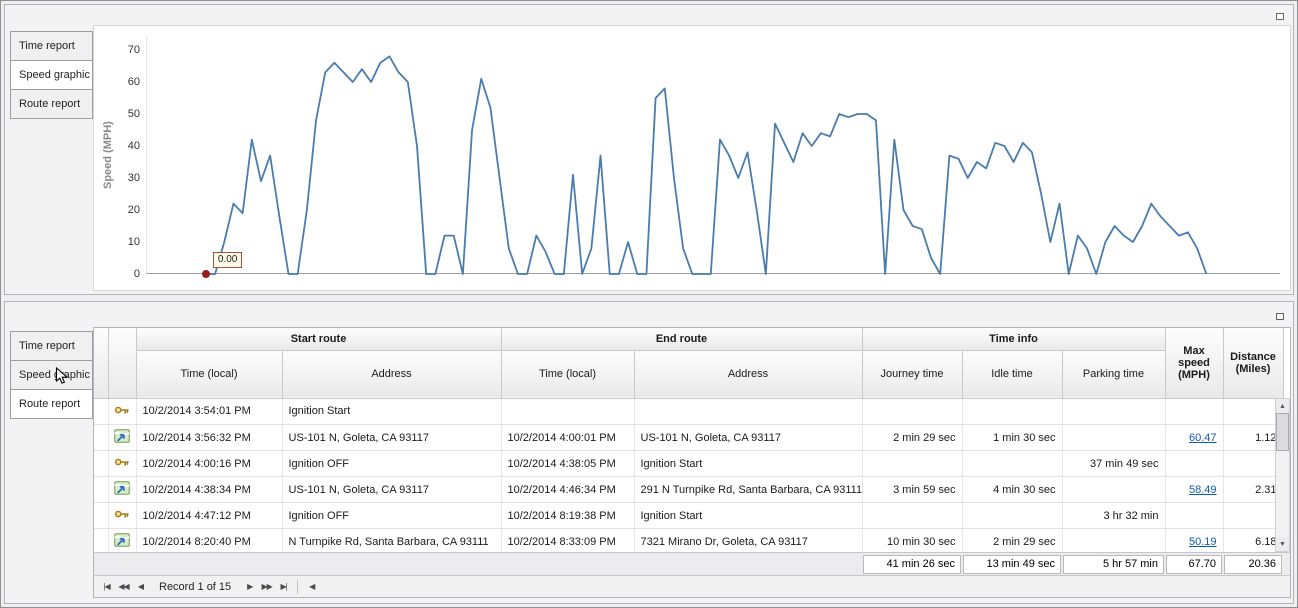 The image size is (1298, 608). What do you see at coordinates (1202, 489) in the screenshot?
I see `max-speed-link: 58.49` at bounding box center [1202, 489].